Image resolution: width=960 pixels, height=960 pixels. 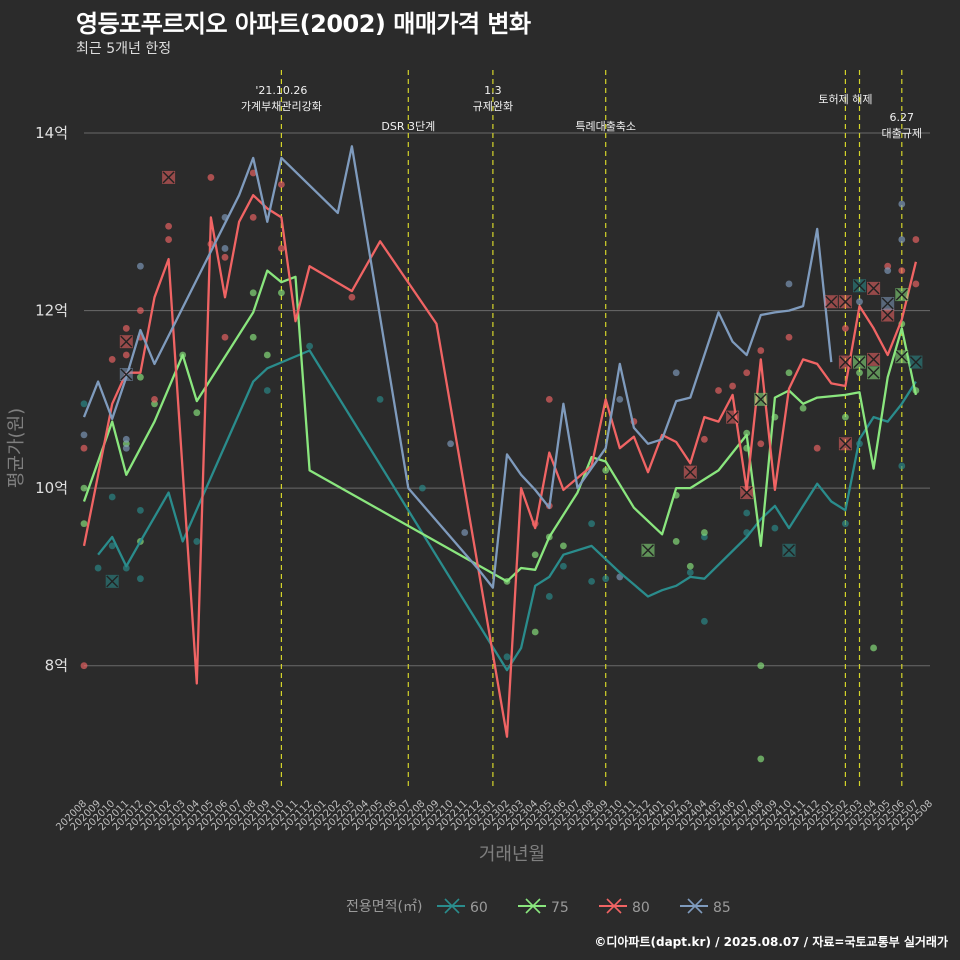 I want to click on event-label: 토허제 해제, so click(x=845, y=99).